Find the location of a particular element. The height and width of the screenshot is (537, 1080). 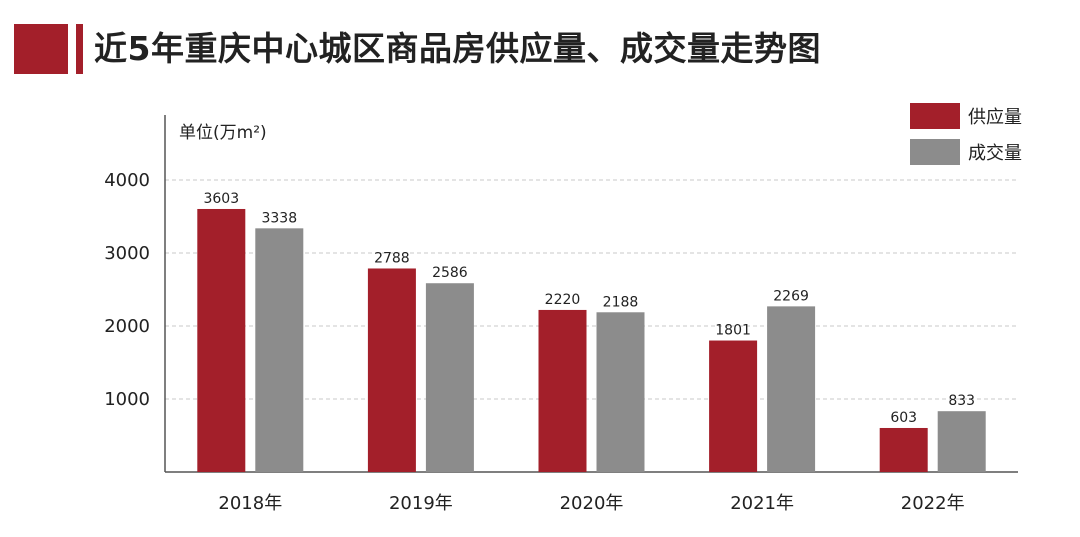

chart-title: 近5年重庆中心城区商品房供应量、成交量走势图 is located at coordinates (457, 48).